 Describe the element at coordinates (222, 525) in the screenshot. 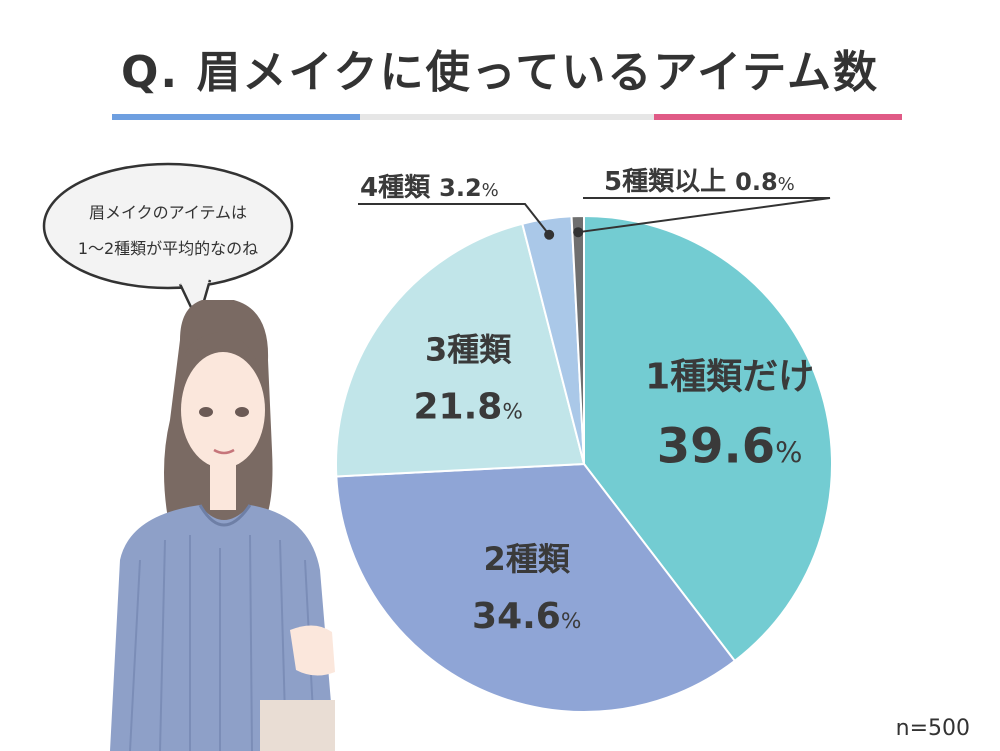

I see `woman-illustration` at that location.